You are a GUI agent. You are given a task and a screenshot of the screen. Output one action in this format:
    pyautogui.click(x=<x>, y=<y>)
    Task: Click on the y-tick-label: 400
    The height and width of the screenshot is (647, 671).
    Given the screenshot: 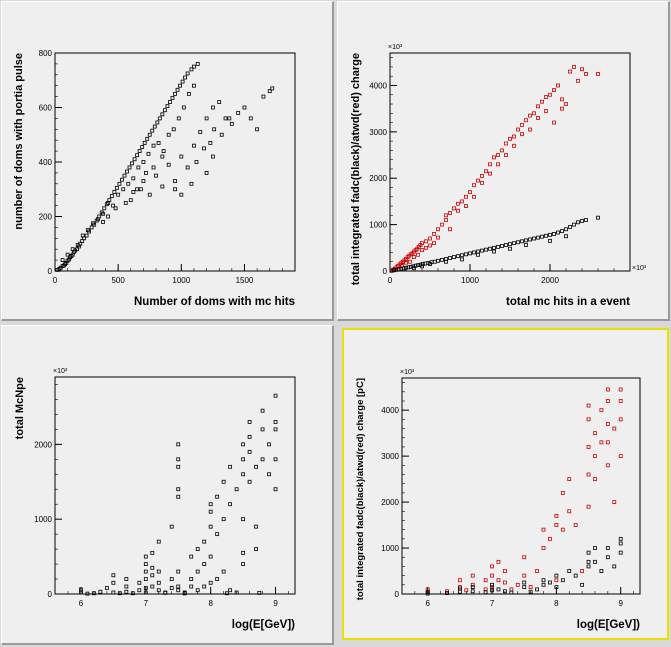 What is the action you would take?
    pyautogui.click(x=46, y=162)
    